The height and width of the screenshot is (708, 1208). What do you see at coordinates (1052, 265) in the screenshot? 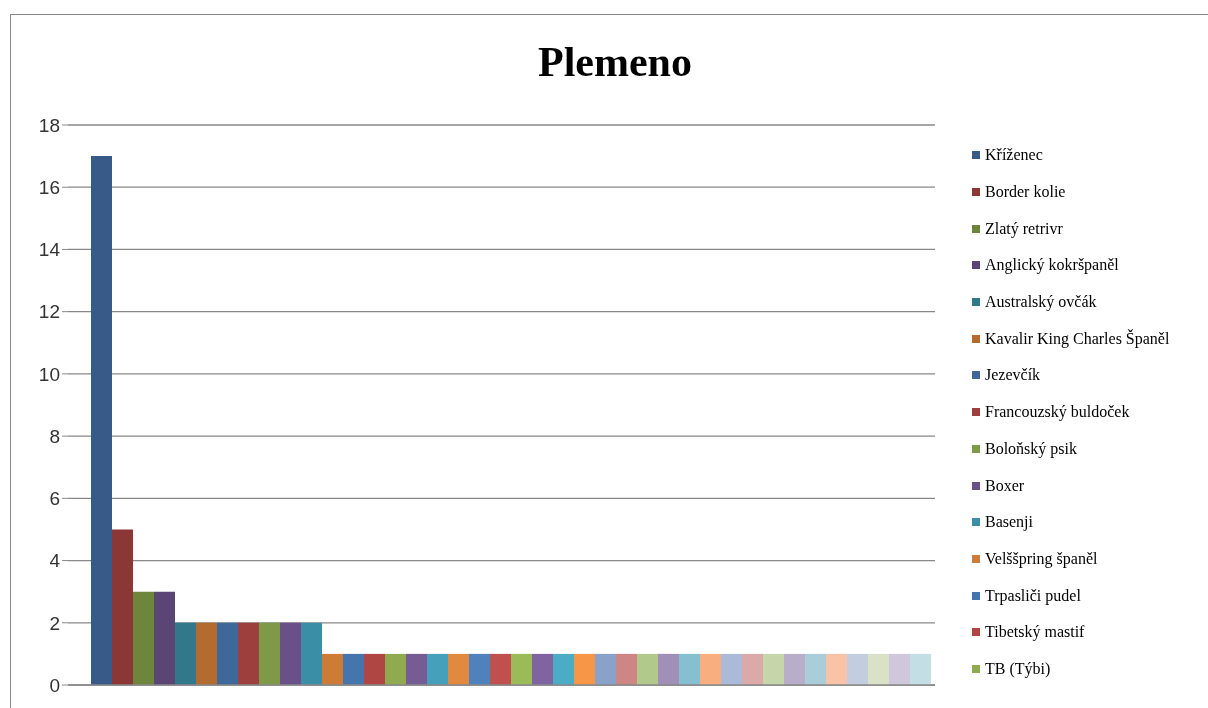
I see `legend-label: Anglický kokršpaněl` at bounding box center [1052, 265].